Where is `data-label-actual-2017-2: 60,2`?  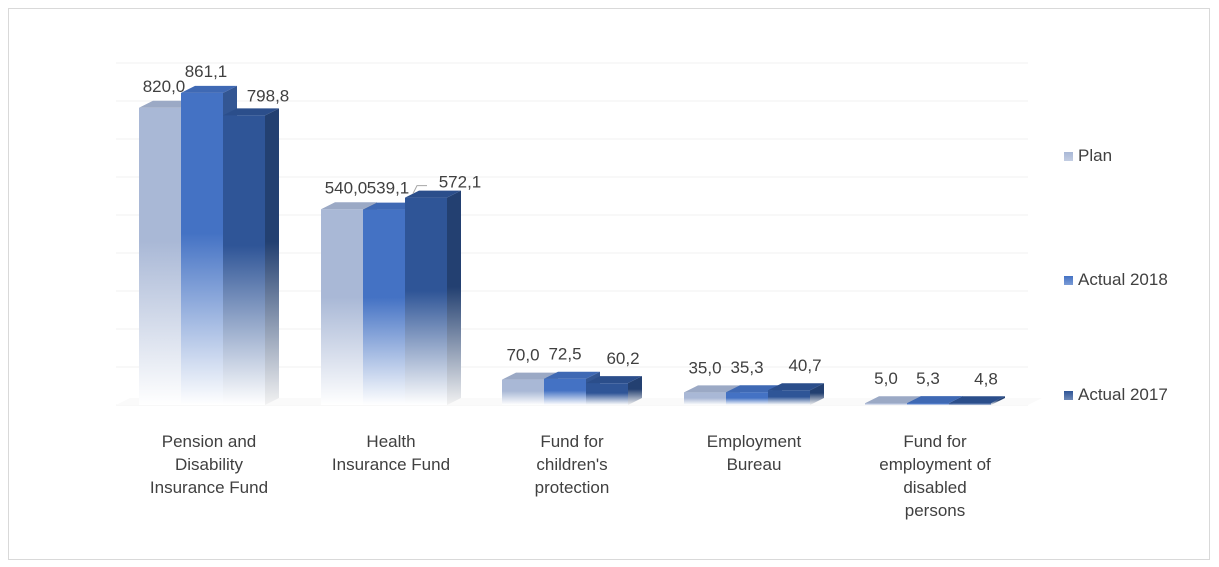
data-label-actual-2017-2: 60,2 is located at coordinates (622, 358).